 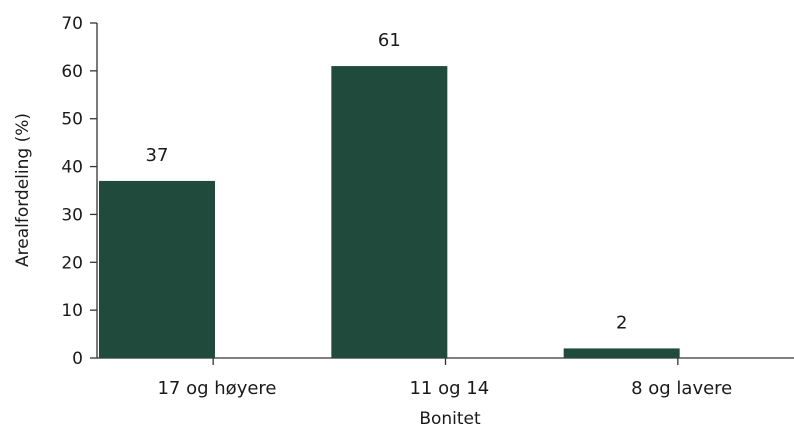 I want to click on y-tick-label: 50, so click(x=72, y=120).